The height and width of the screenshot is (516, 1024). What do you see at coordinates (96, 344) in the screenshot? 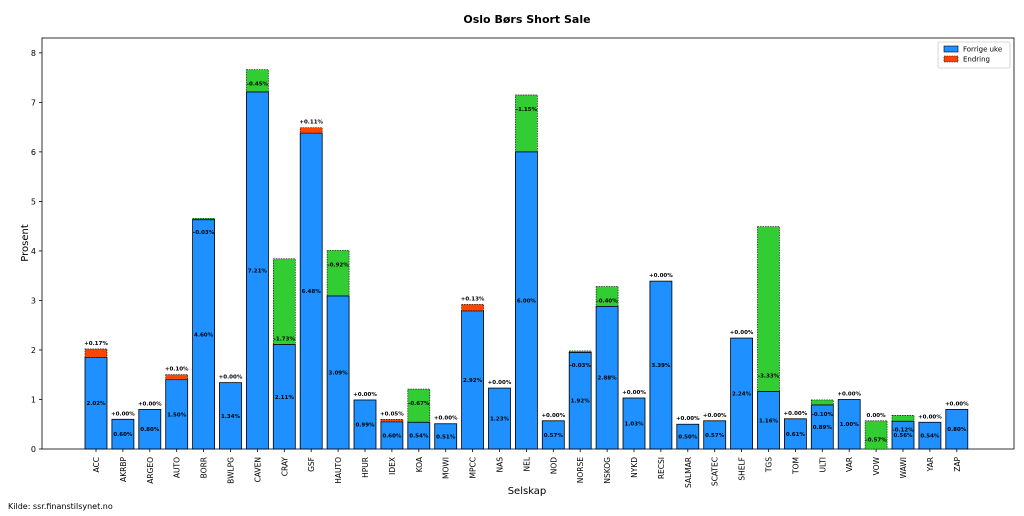
I see `endring-value-label: +0.17%` at bounding box center [96, 344].